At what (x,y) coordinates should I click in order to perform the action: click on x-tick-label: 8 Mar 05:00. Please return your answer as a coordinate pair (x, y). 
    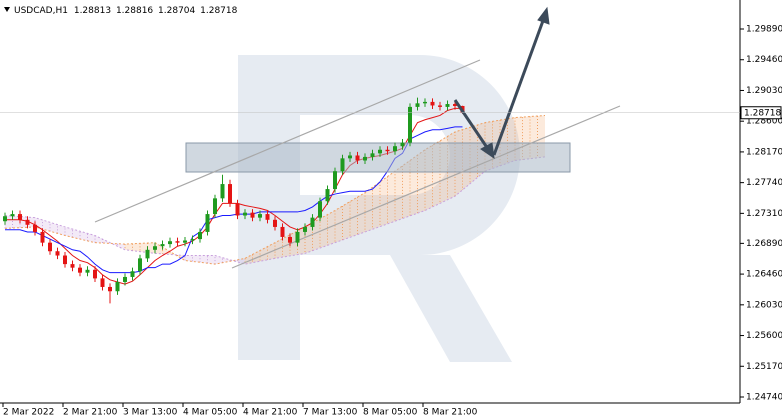
    Looking at the image, I should click on (390, 413).